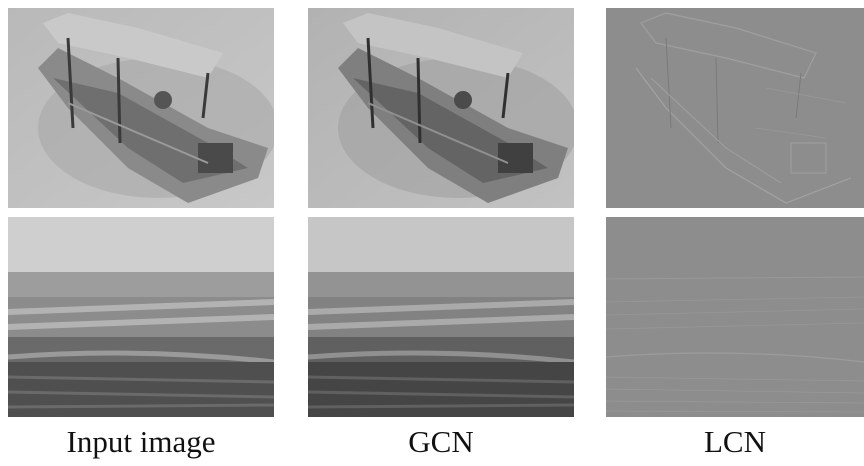  Describe the element at coordinates (141, 317) in the screenshot. I see `input-landscape-image` at that location.